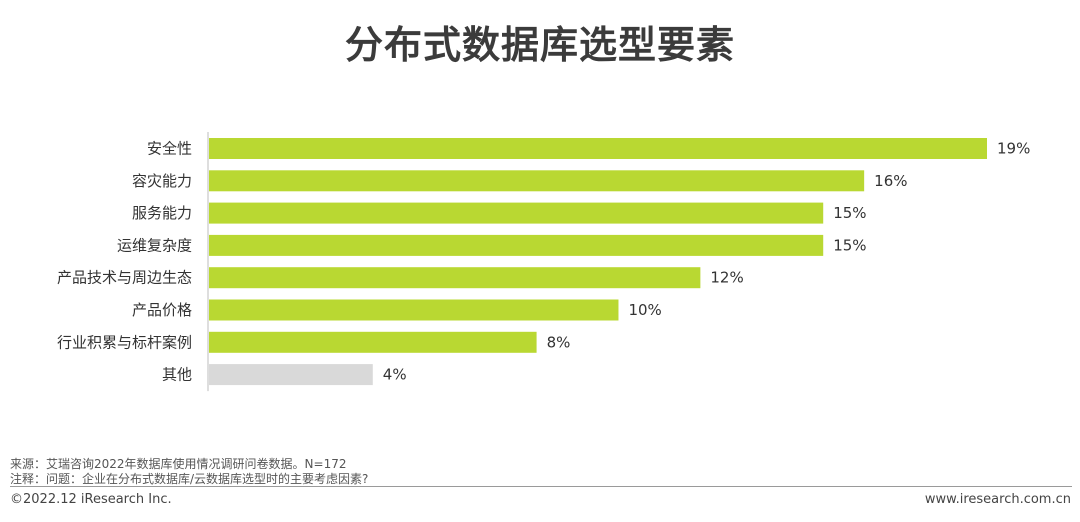 This screenshot has width=1080, height=522. What do you see at coordinates (189, 479) in the screenshot?
I see `question-note: 注释：问题：企业在分布式数据库/云数据库选型时的主要考虑因素?` at bounding box center [189, 479].